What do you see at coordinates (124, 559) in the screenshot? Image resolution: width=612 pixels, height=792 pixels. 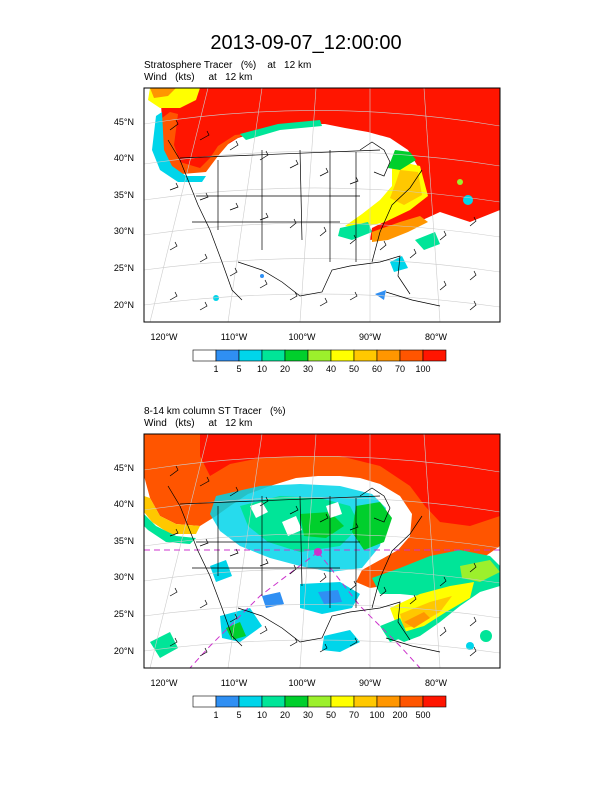 I see `panel2-lat-ticks: 45°N 40°N 35°N 30°N 25°N 20°N` at bounding box center [124, 559].